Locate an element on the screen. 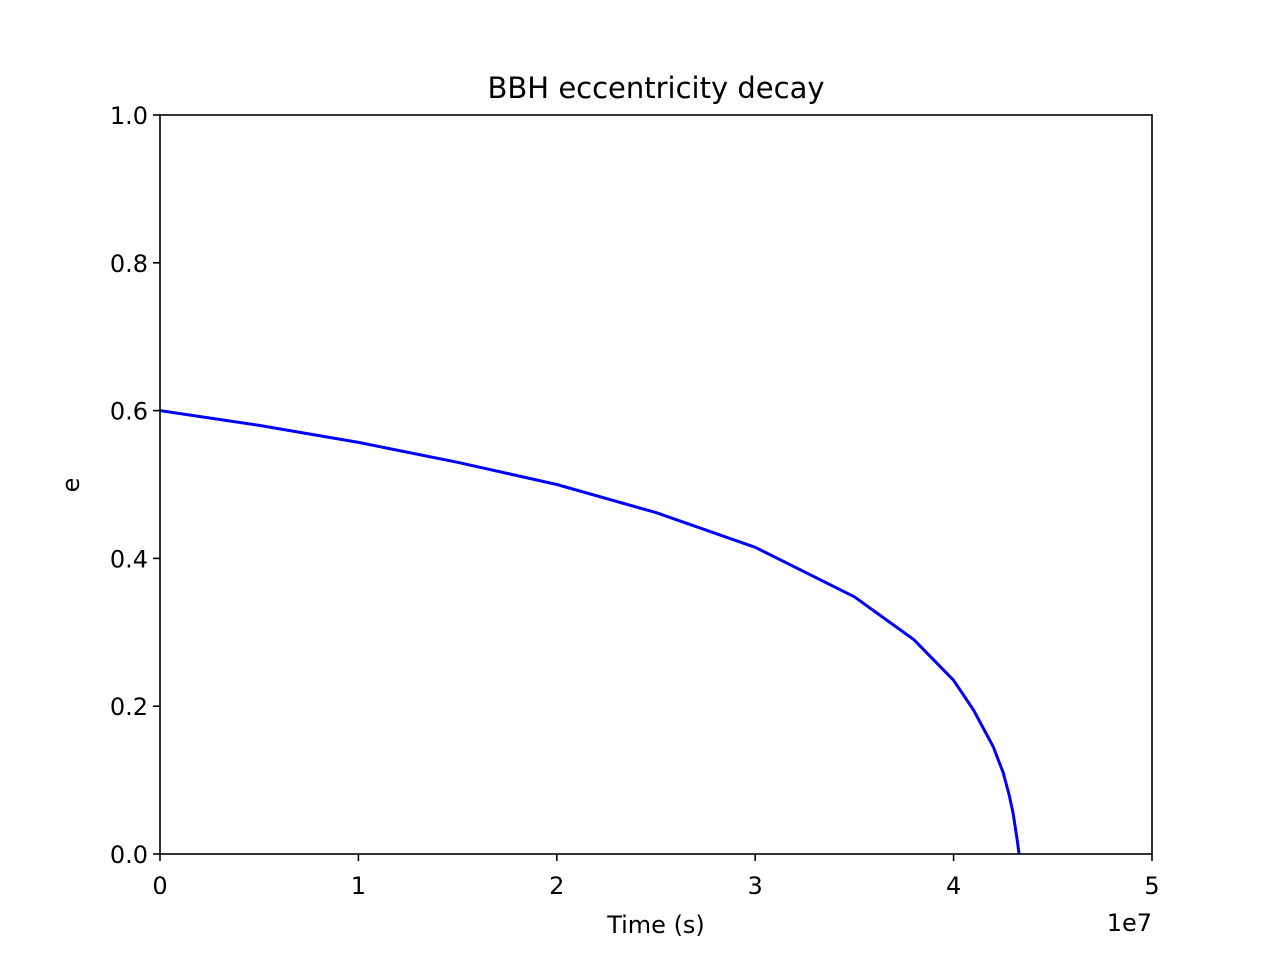  x-tick-label: 1 is located at coordinates (358, 886).